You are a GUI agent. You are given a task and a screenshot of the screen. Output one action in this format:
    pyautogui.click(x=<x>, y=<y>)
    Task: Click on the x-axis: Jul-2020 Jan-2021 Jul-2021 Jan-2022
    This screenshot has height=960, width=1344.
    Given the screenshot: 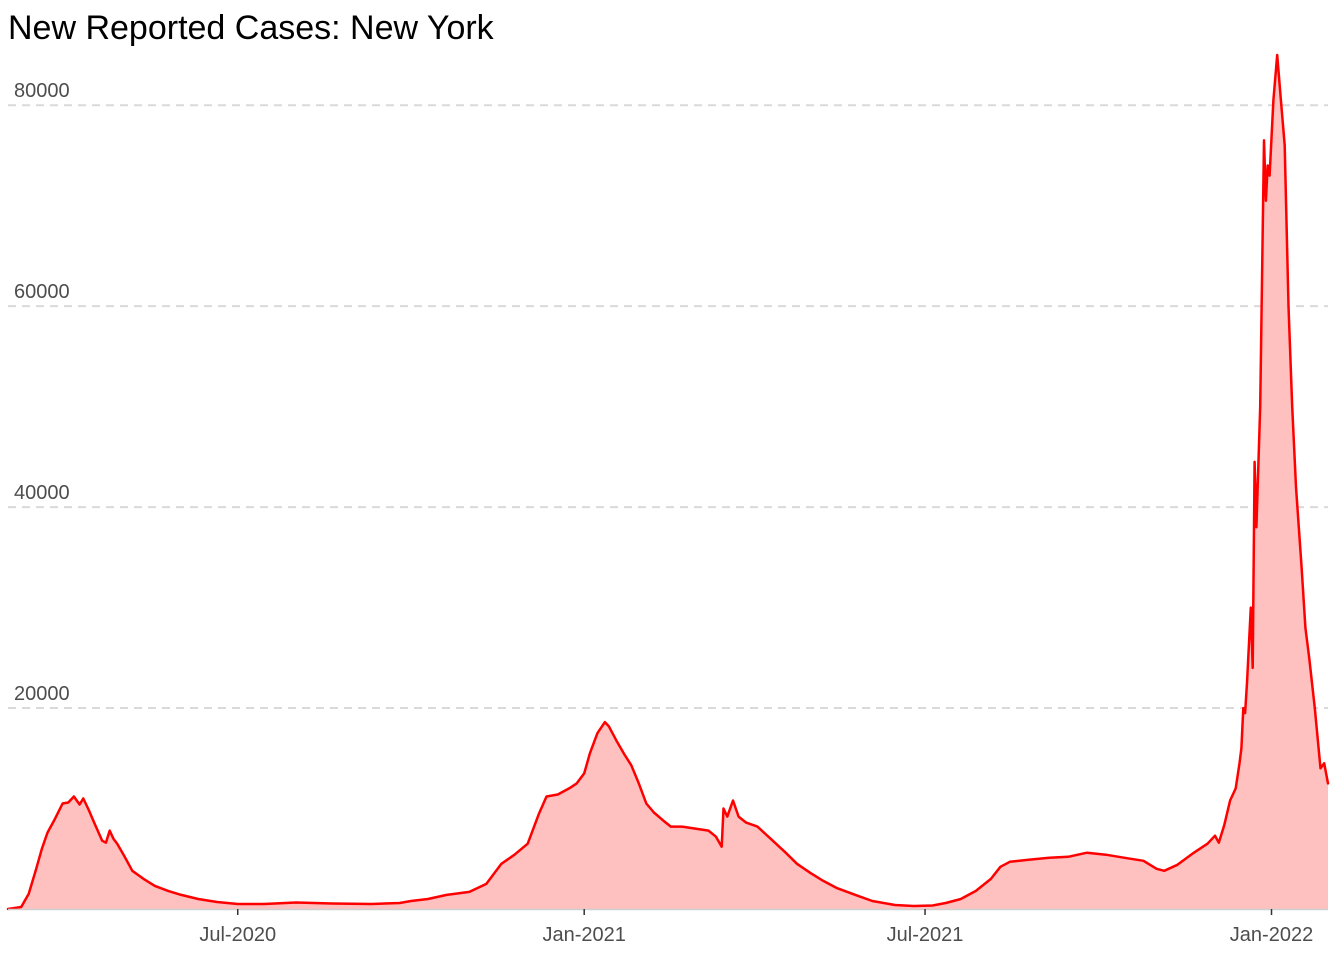 What is the action you would take?
    pyautogui.click(x=668, y=927)
    